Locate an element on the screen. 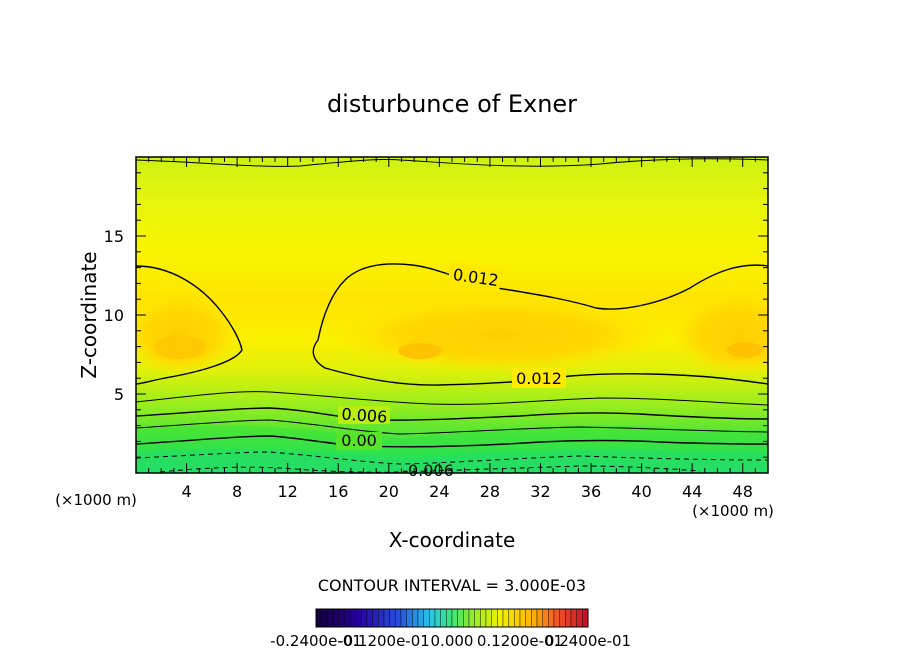  x-tick-label: 8 is located at coordinates (237, 491).